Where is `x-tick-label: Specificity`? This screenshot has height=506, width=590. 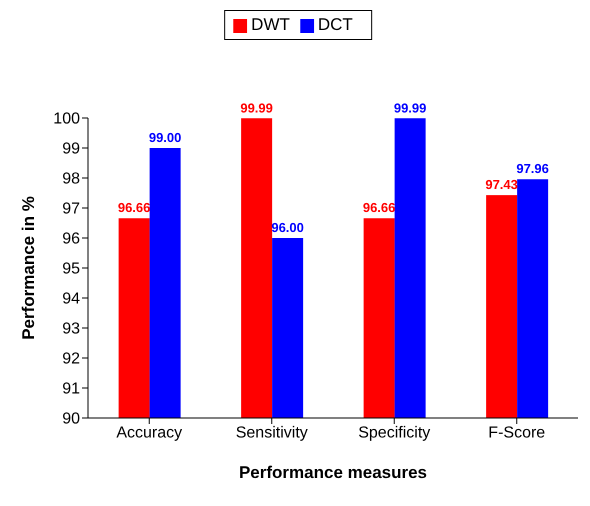 x-tick-label: Specificity is located at coordinates (394, 433).